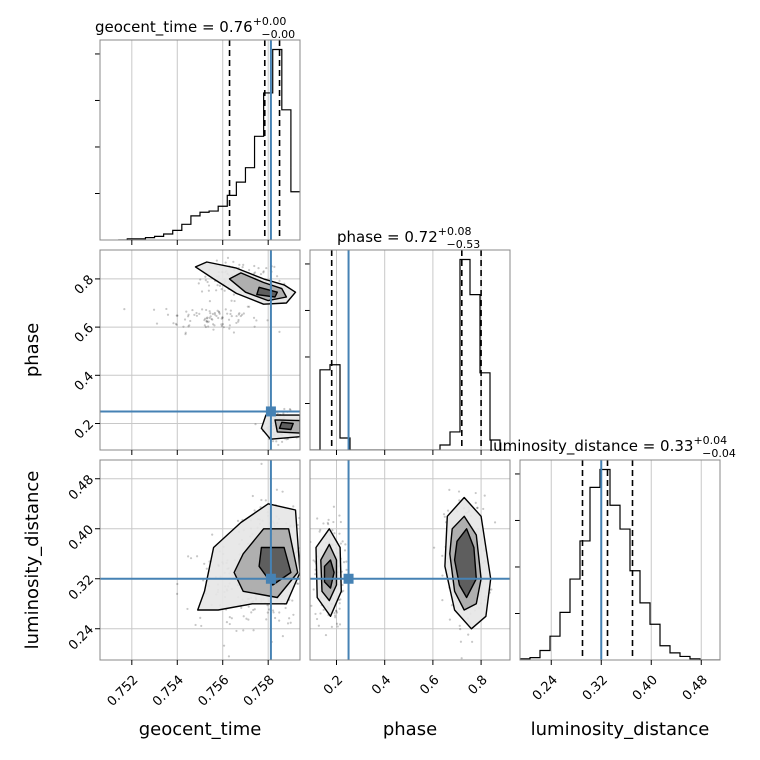 Image resolution: width=760 pixels, height=760 pixels. I want to click on y-tick-label: 0.48, so click(81, 487).